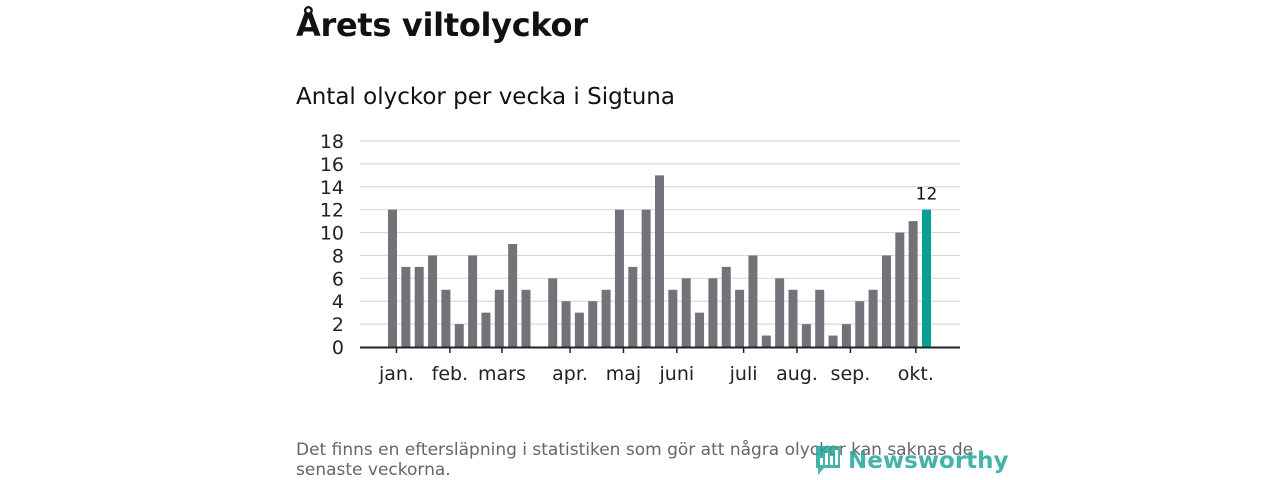 The height and width of the screenshot is (480, 1280). I want to click on x-tick-label: sep., so click(851, 374).